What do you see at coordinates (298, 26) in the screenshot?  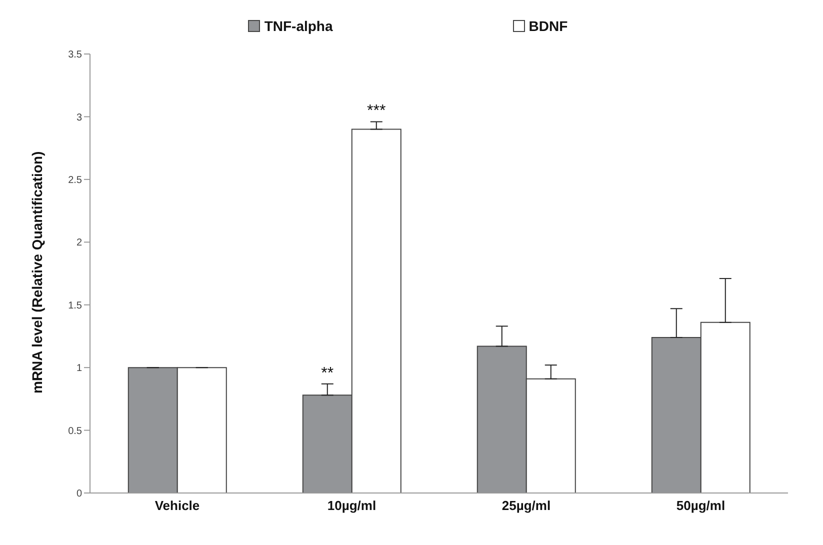 I see `legend-label: TNF-alpha` at bounding box center [298, 26].